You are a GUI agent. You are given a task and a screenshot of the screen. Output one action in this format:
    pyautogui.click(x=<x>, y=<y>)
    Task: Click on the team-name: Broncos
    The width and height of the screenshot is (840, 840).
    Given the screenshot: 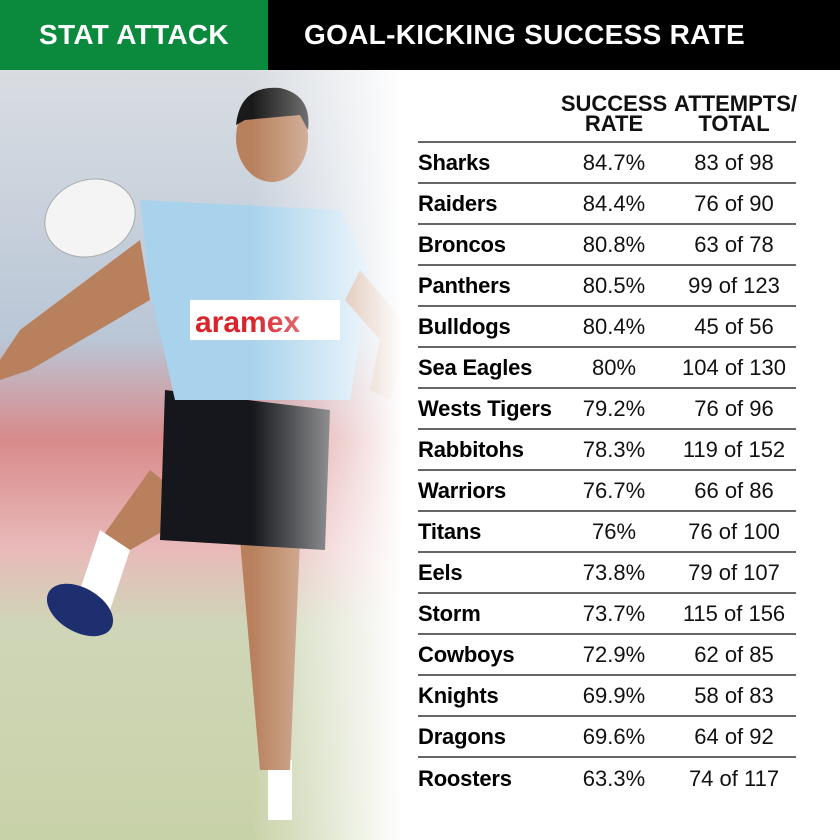 What is the action you would take?
    pyautogui.click(x=462, y=244)
    